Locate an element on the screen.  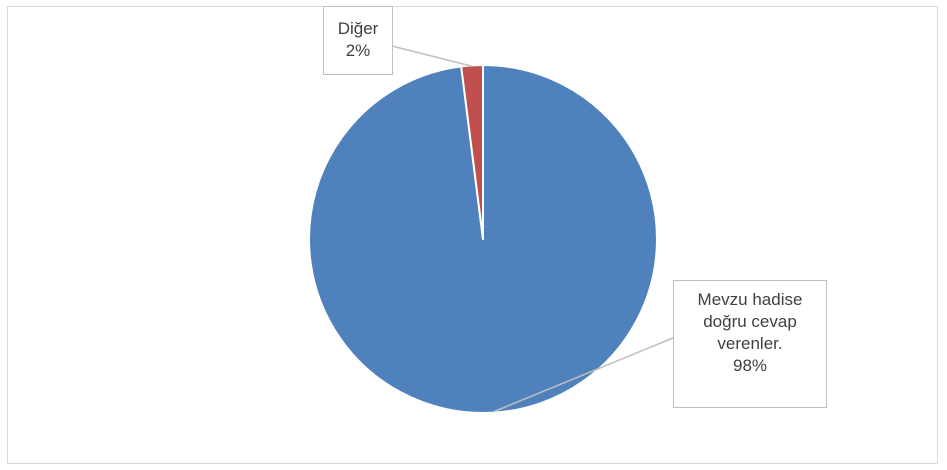
leader-line-diger is located at coordinates (431, 56).